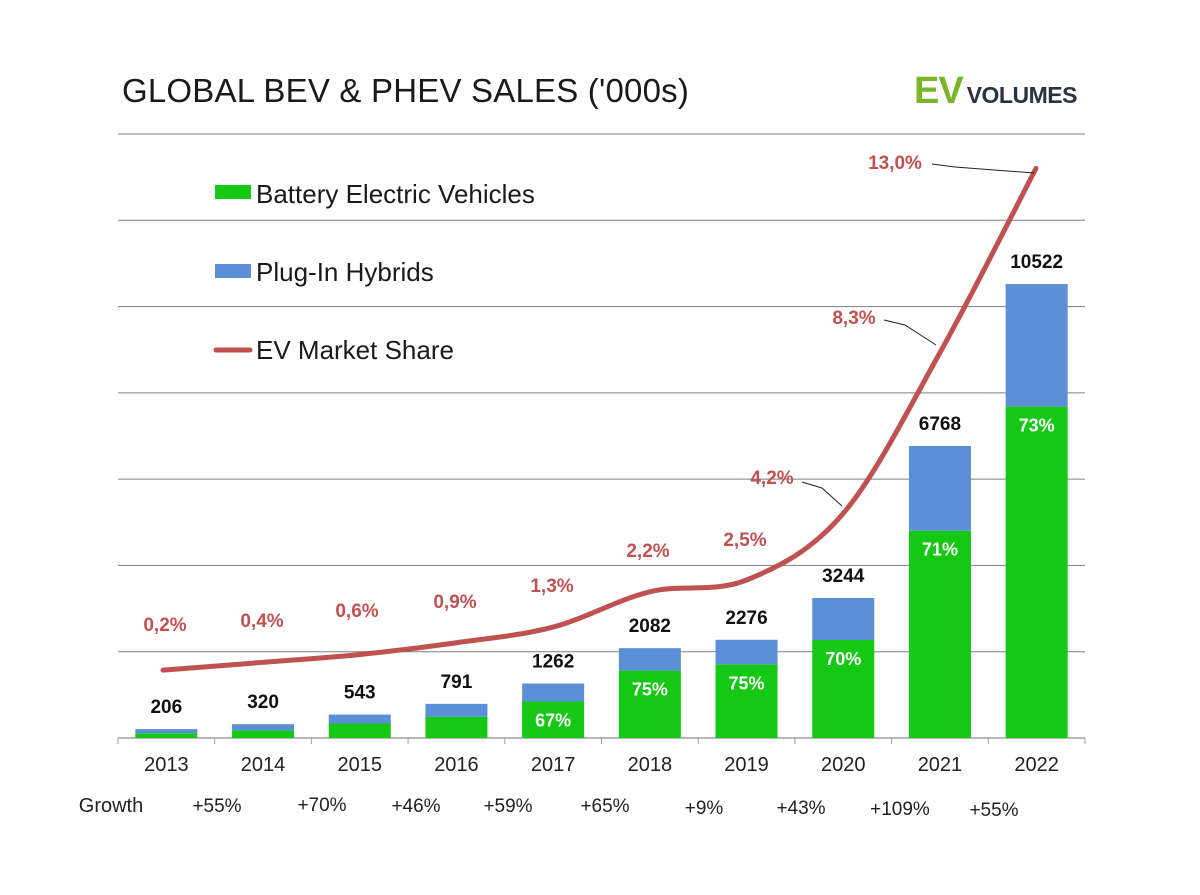 This screenshot has width=1200, height=895. I want to click on share-label: 0,6%, so click(356, 611).